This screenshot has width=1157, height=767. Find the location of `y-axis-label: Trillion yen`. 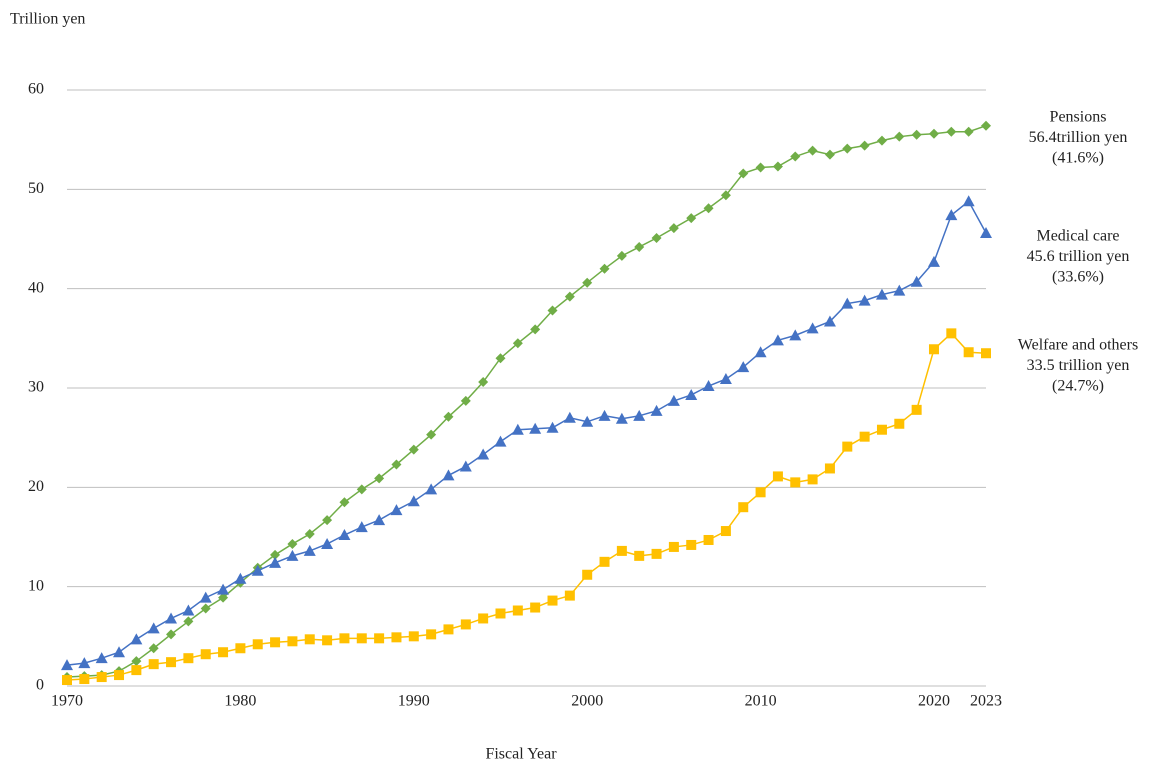

y-axis-label: Trillion yen is located at coordinates (47, 19).